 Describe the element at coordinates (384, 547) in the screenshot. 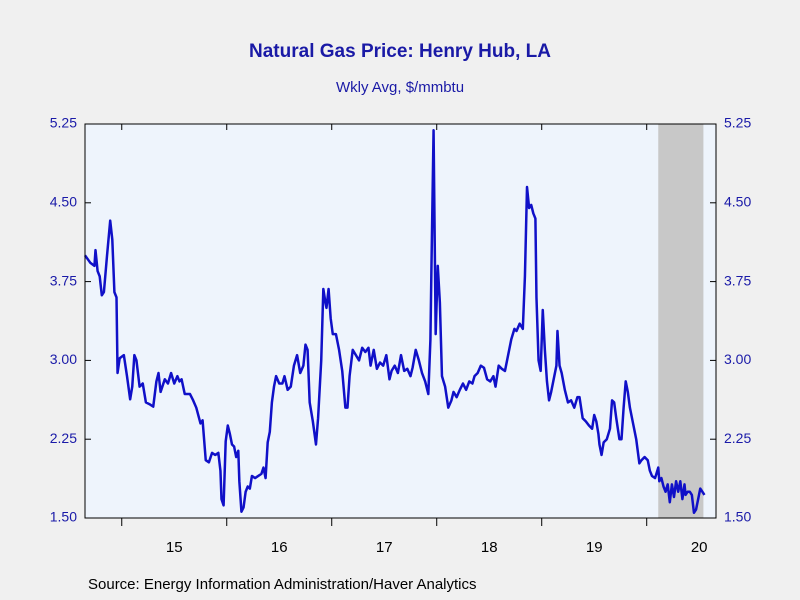

I see `x-tick-label: 17` at that location.